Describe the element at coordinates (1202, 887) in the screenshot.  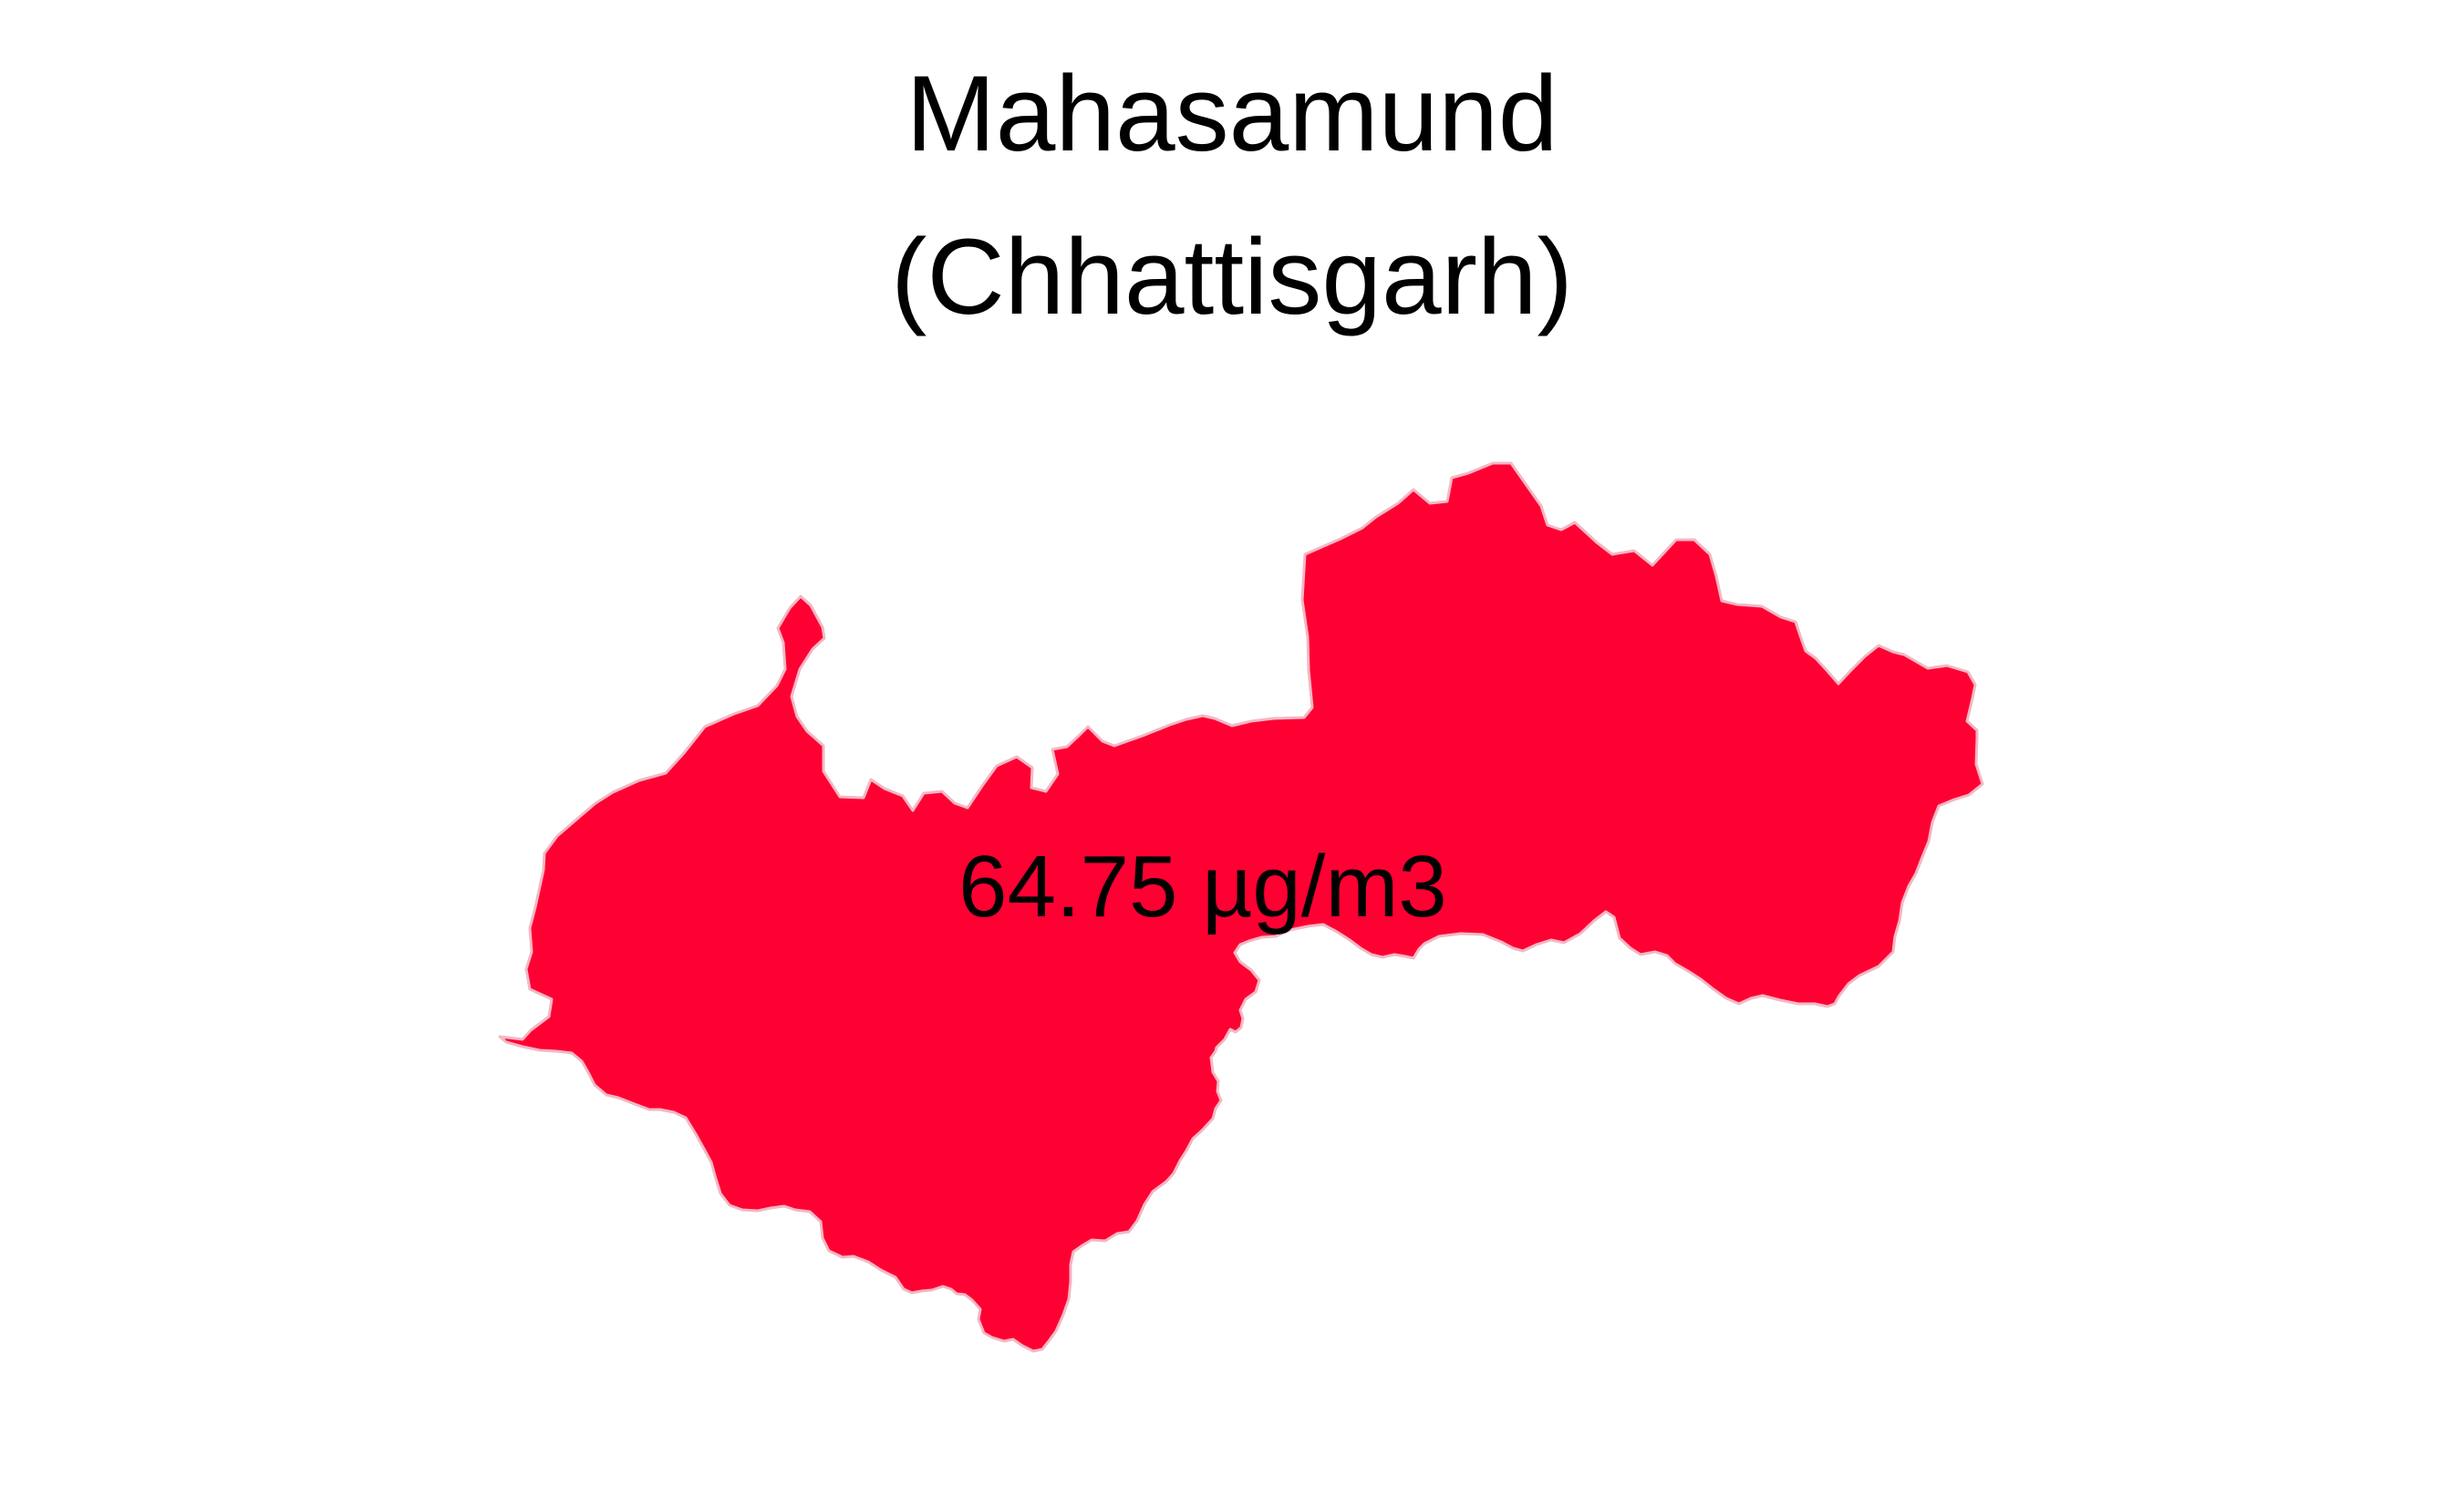
I see `value-label: 64.75 µg/m3` at that location.